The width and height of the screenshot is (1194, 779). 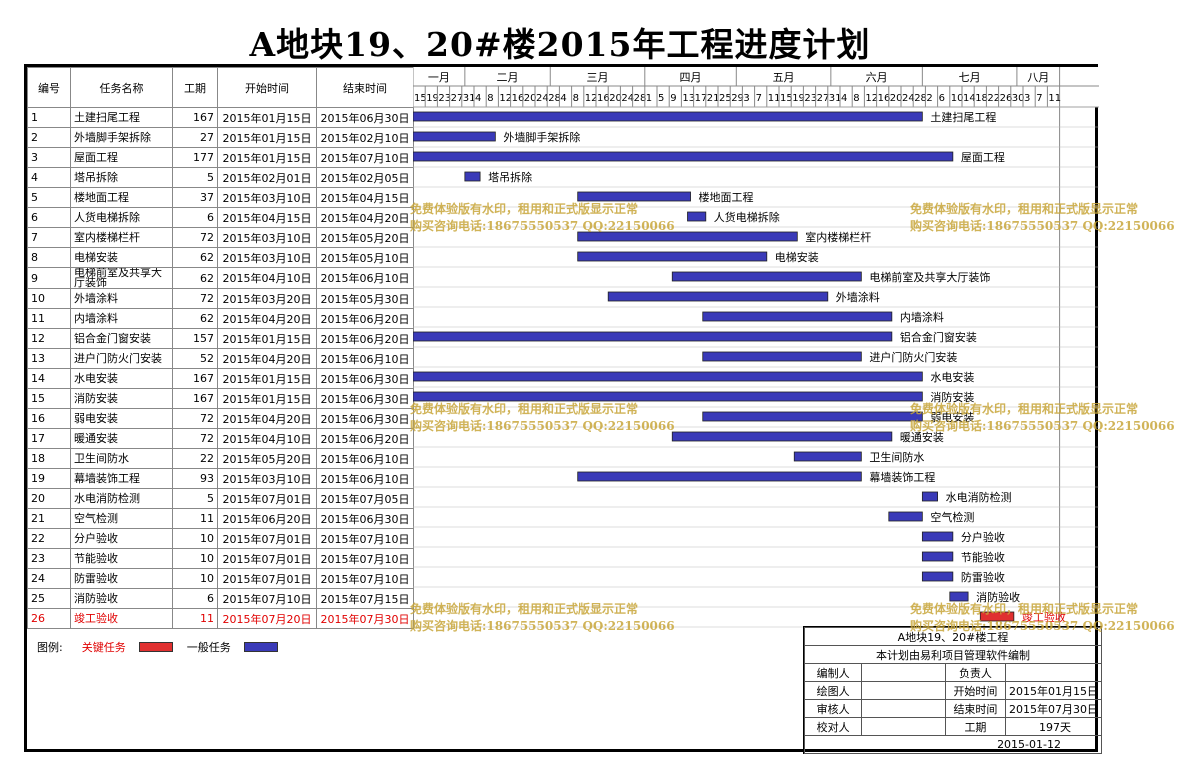 I want to click on day-tick-label: 5, so click(x=661, y=98).